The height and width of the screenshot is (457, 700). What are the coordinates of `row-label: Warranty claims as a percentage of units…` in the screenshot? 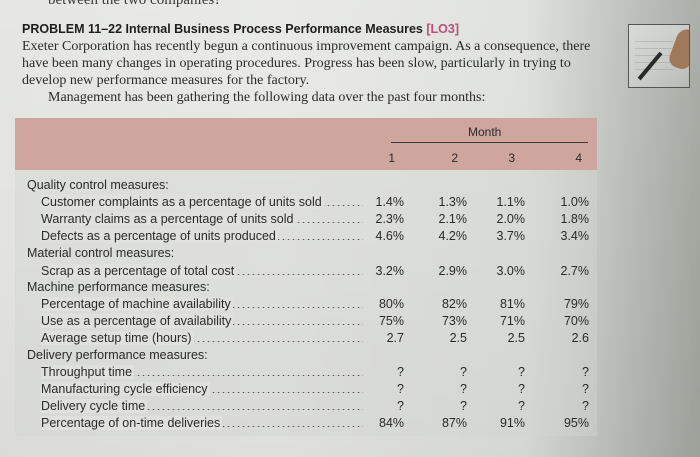 It's located at (202, 219).